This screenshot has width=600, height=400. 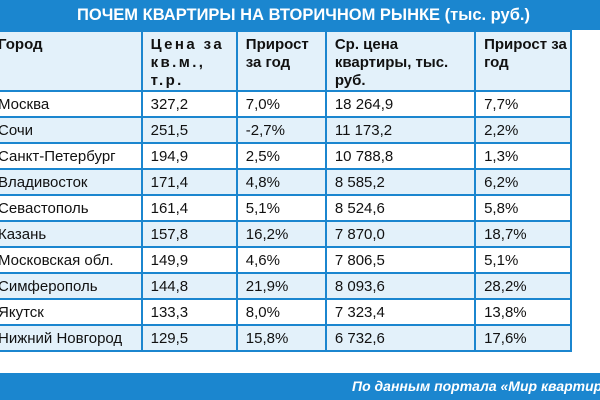 What do you see at coordinates (189, 156) in the screenshot?
I see `cell-price-per-sqm: 194,9` at bounding box center [189, 156].